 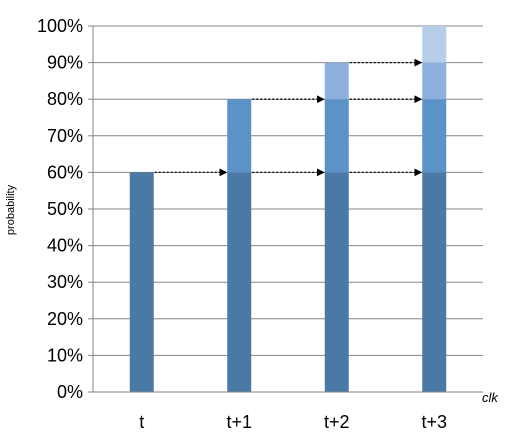 What do you see at coordinates (65, 246) in the screenshot?
I see `y-tick-label: 40%` at bounding box center [65, 246].